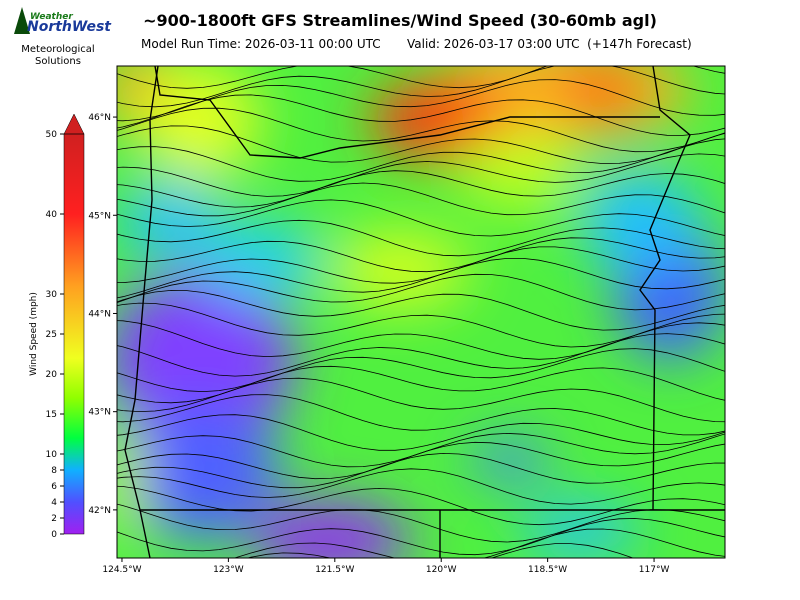  Describe the element at coordinates (54, 519) in the screenshot. I see `colorbar-tick-label: 2` at that location.